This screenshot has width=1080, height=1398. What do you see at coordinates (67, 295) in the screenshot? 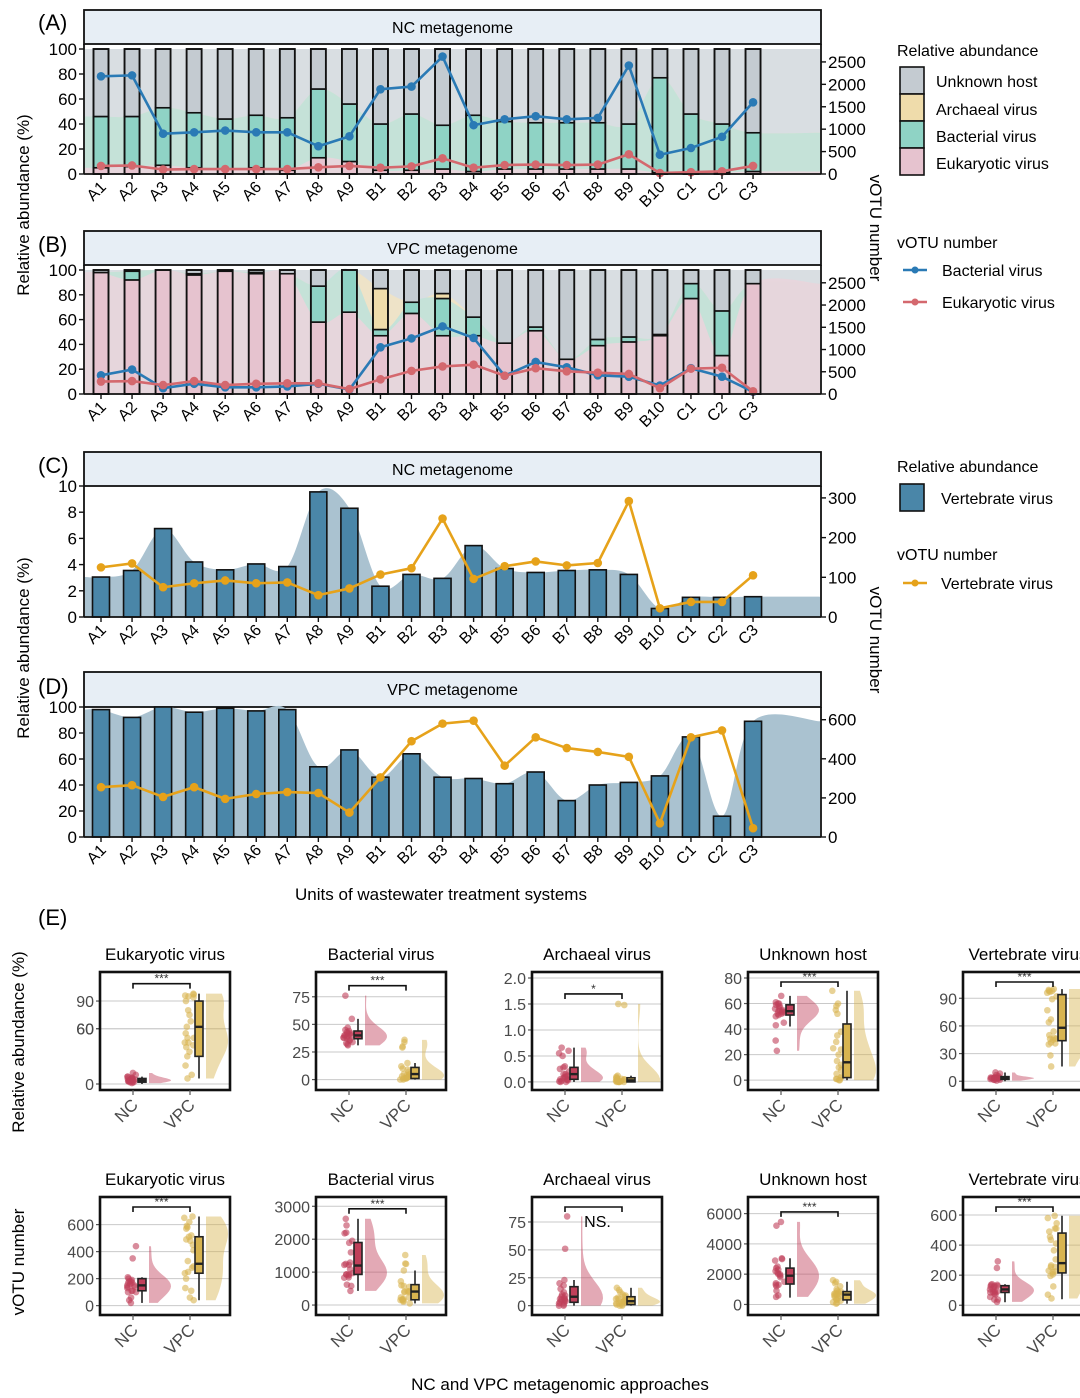
I see `y-tick-label: 80` at bounding box center [67, 295].